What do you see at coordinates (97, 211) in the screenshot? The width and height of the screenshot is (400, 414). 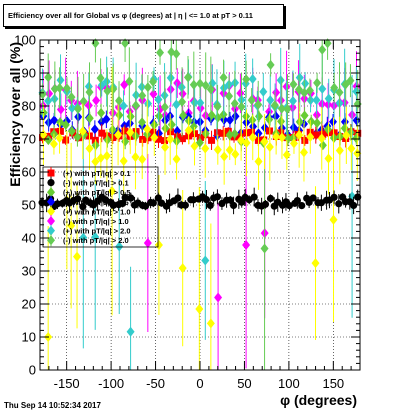 I see `legend-label: (+) with pT/|q| > 1.0` at bounding box center [97, 211].